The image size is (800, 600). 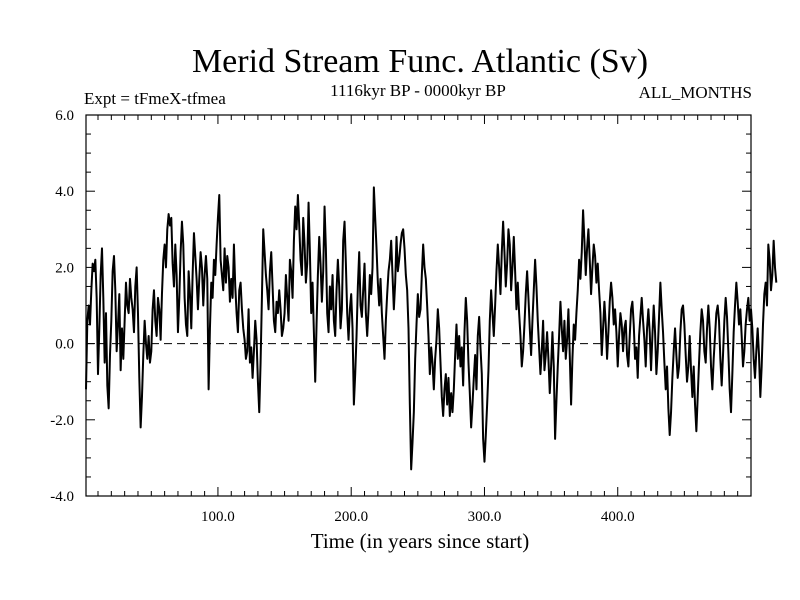 I want to click on y-tick-label: -2.0, so click(x=62, y=421).